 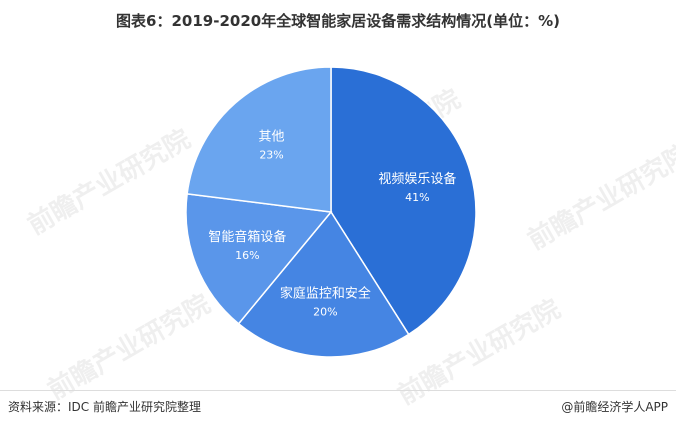 What do you see at coordinates (247, 237) in the screenshot?
I see `slice-label-2: 智能音箱设备` at bounding box center [247, 237].